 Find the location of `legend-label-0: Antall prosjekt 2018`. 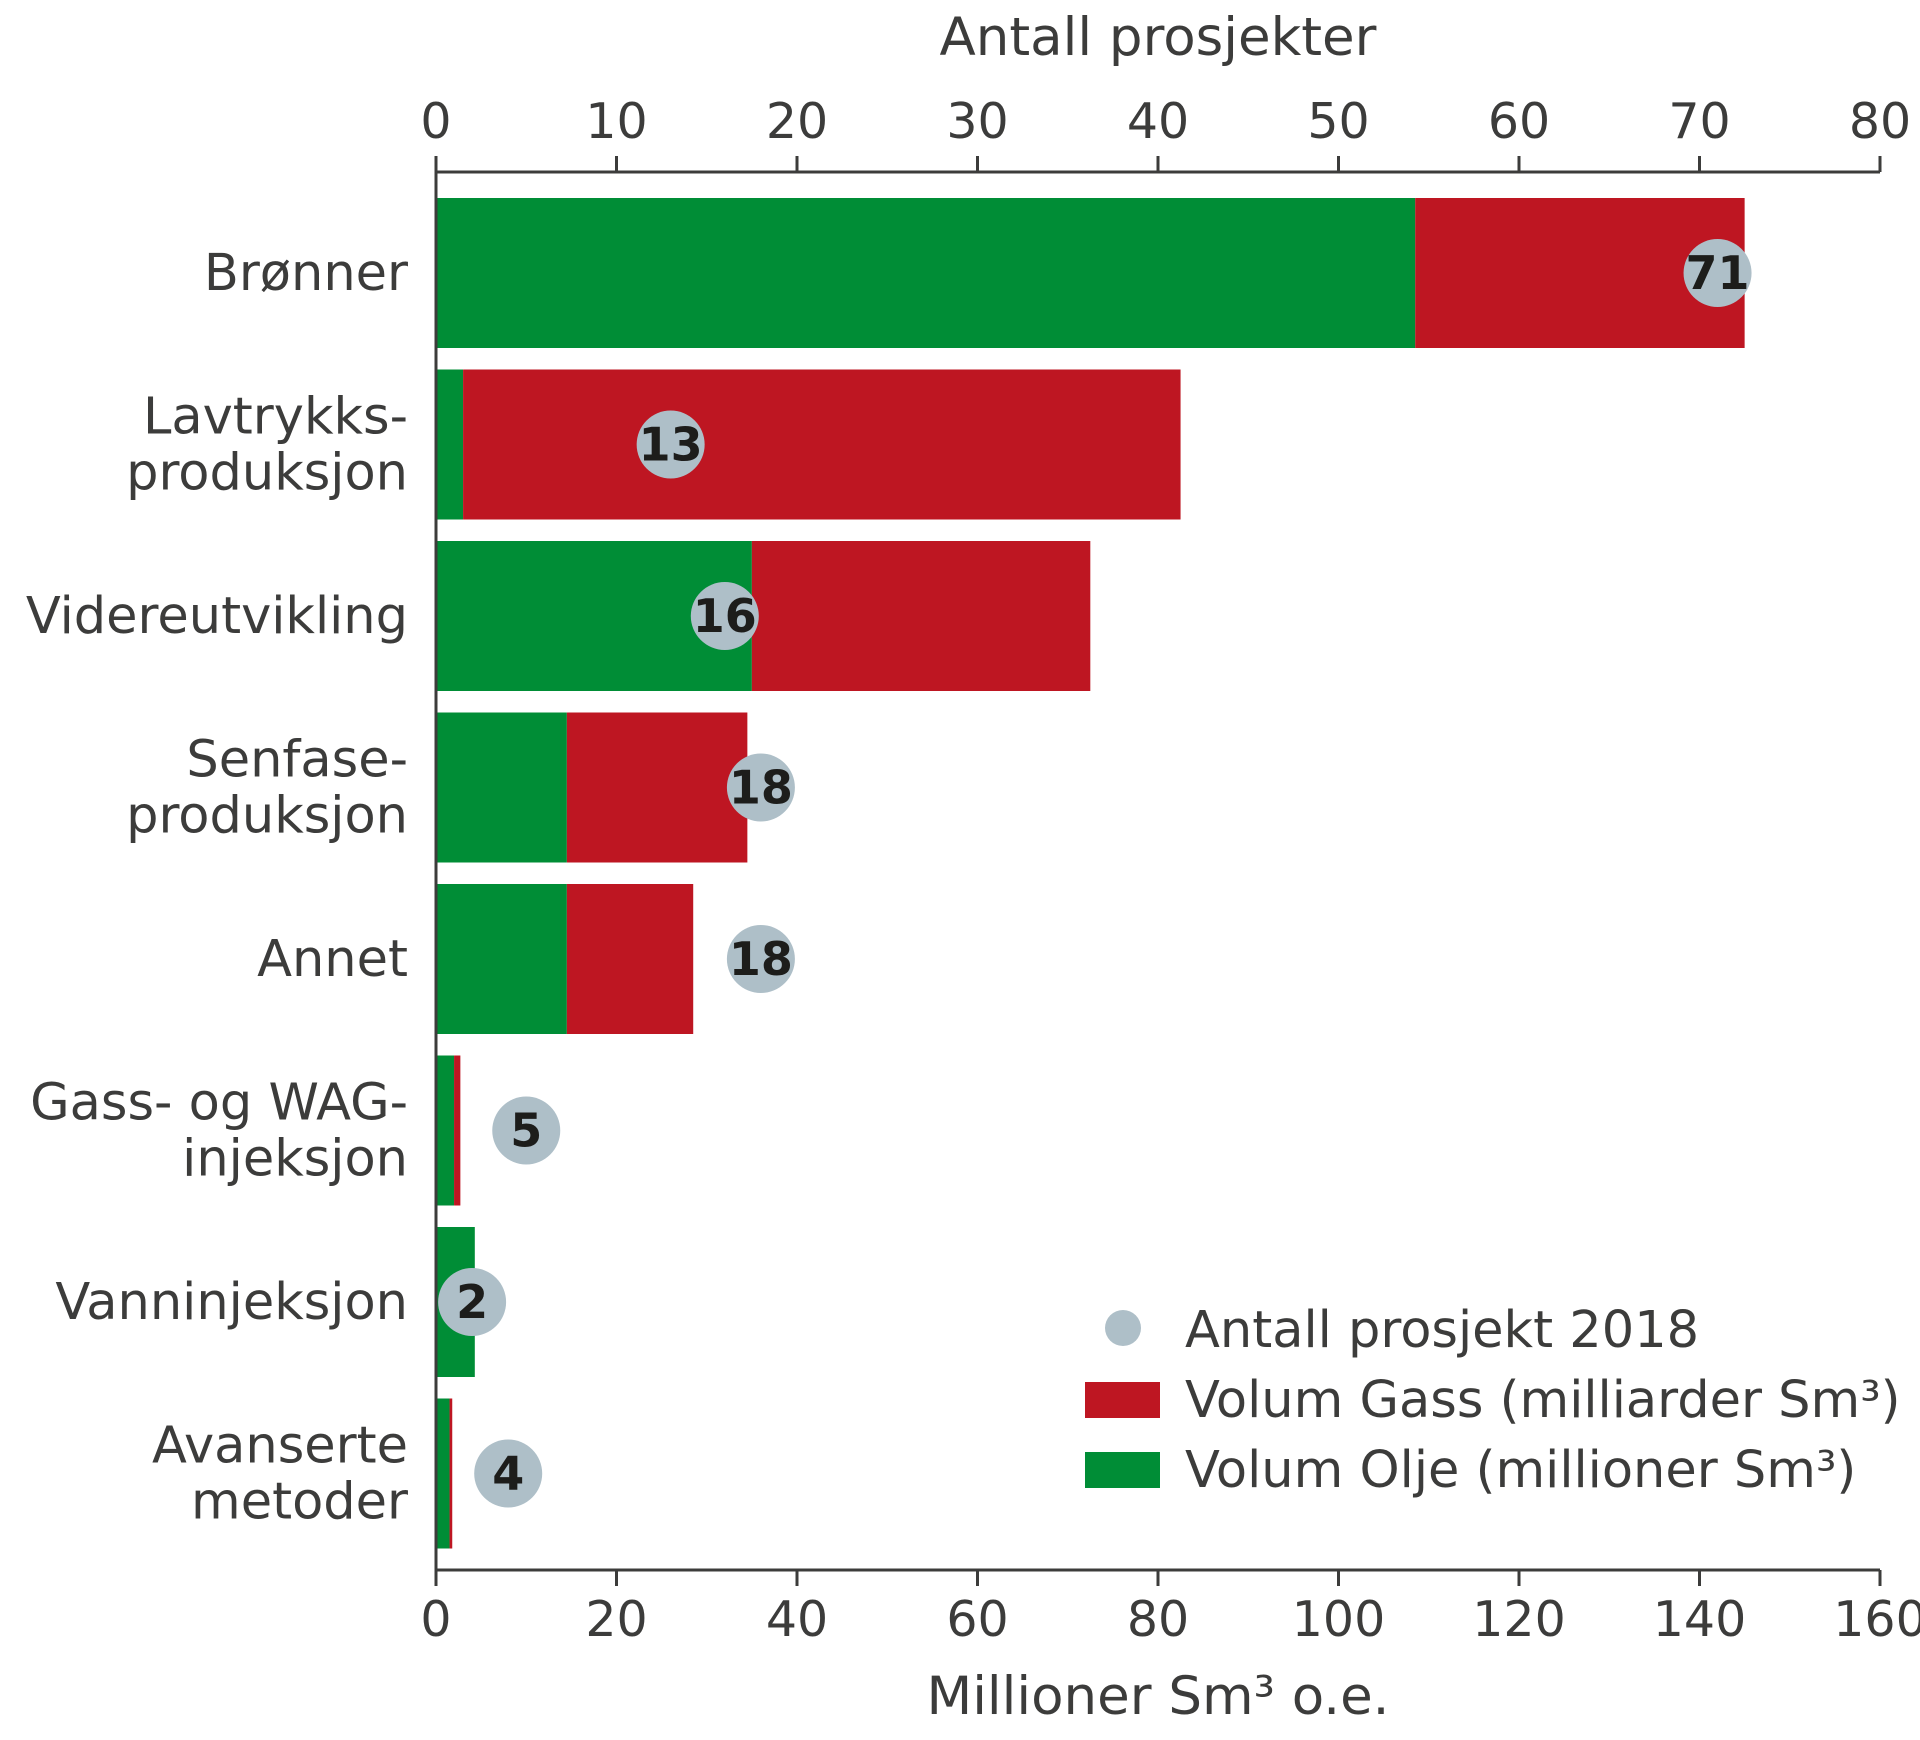

legend-label-0: Antall prosjekt 2018 is located at coordinates (1442, 1330).